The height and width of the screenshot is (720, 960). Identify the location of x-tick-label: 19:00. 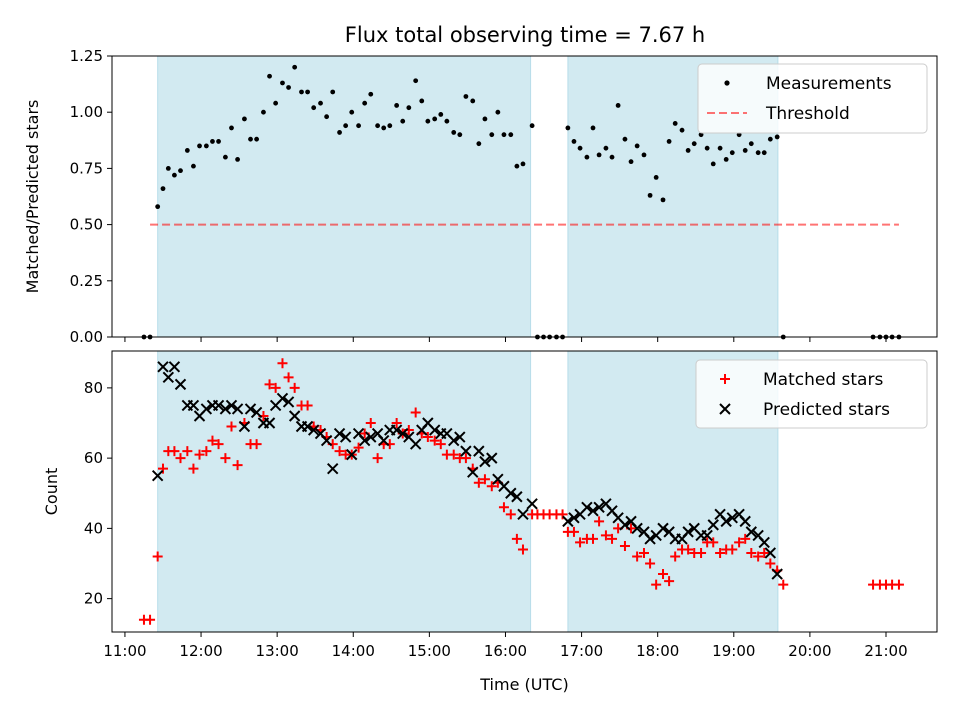
(733, 651).